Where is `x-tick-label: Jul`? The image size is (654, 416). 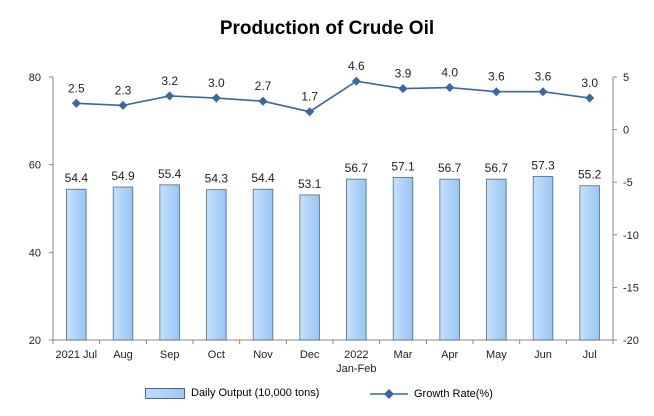 x-tick-label: Jul is located at coordinates (590, 355).